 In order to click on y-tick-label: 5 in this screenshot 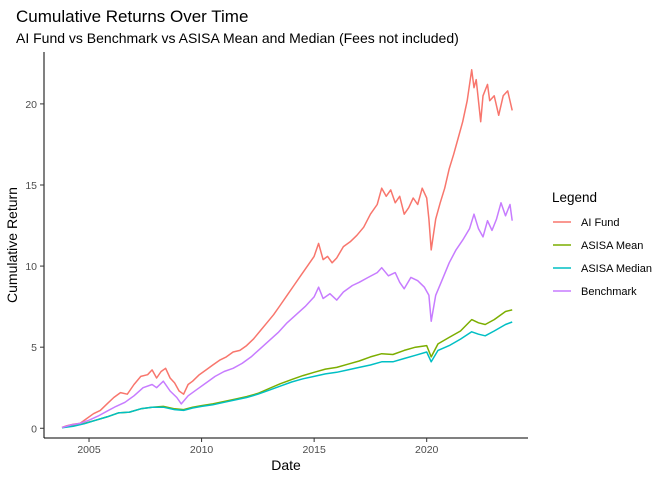, I will do `click(34, 348)`.